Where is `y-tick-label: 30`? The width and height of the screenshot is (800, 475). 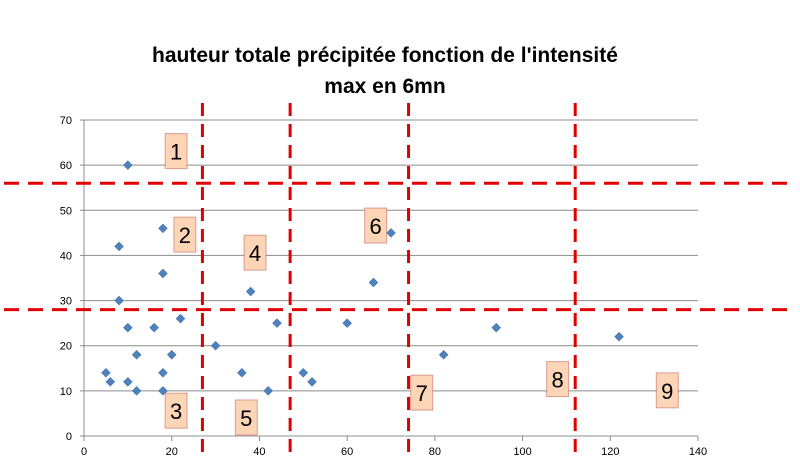 y-tick-label: 30 is located at coordinates (66, 302).